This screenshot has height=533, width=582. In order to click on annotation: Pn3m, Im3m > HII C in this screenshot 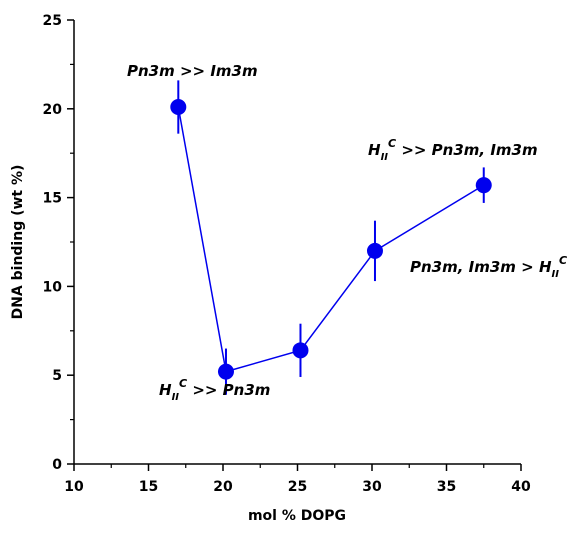, I will do `click(488, 267)`.